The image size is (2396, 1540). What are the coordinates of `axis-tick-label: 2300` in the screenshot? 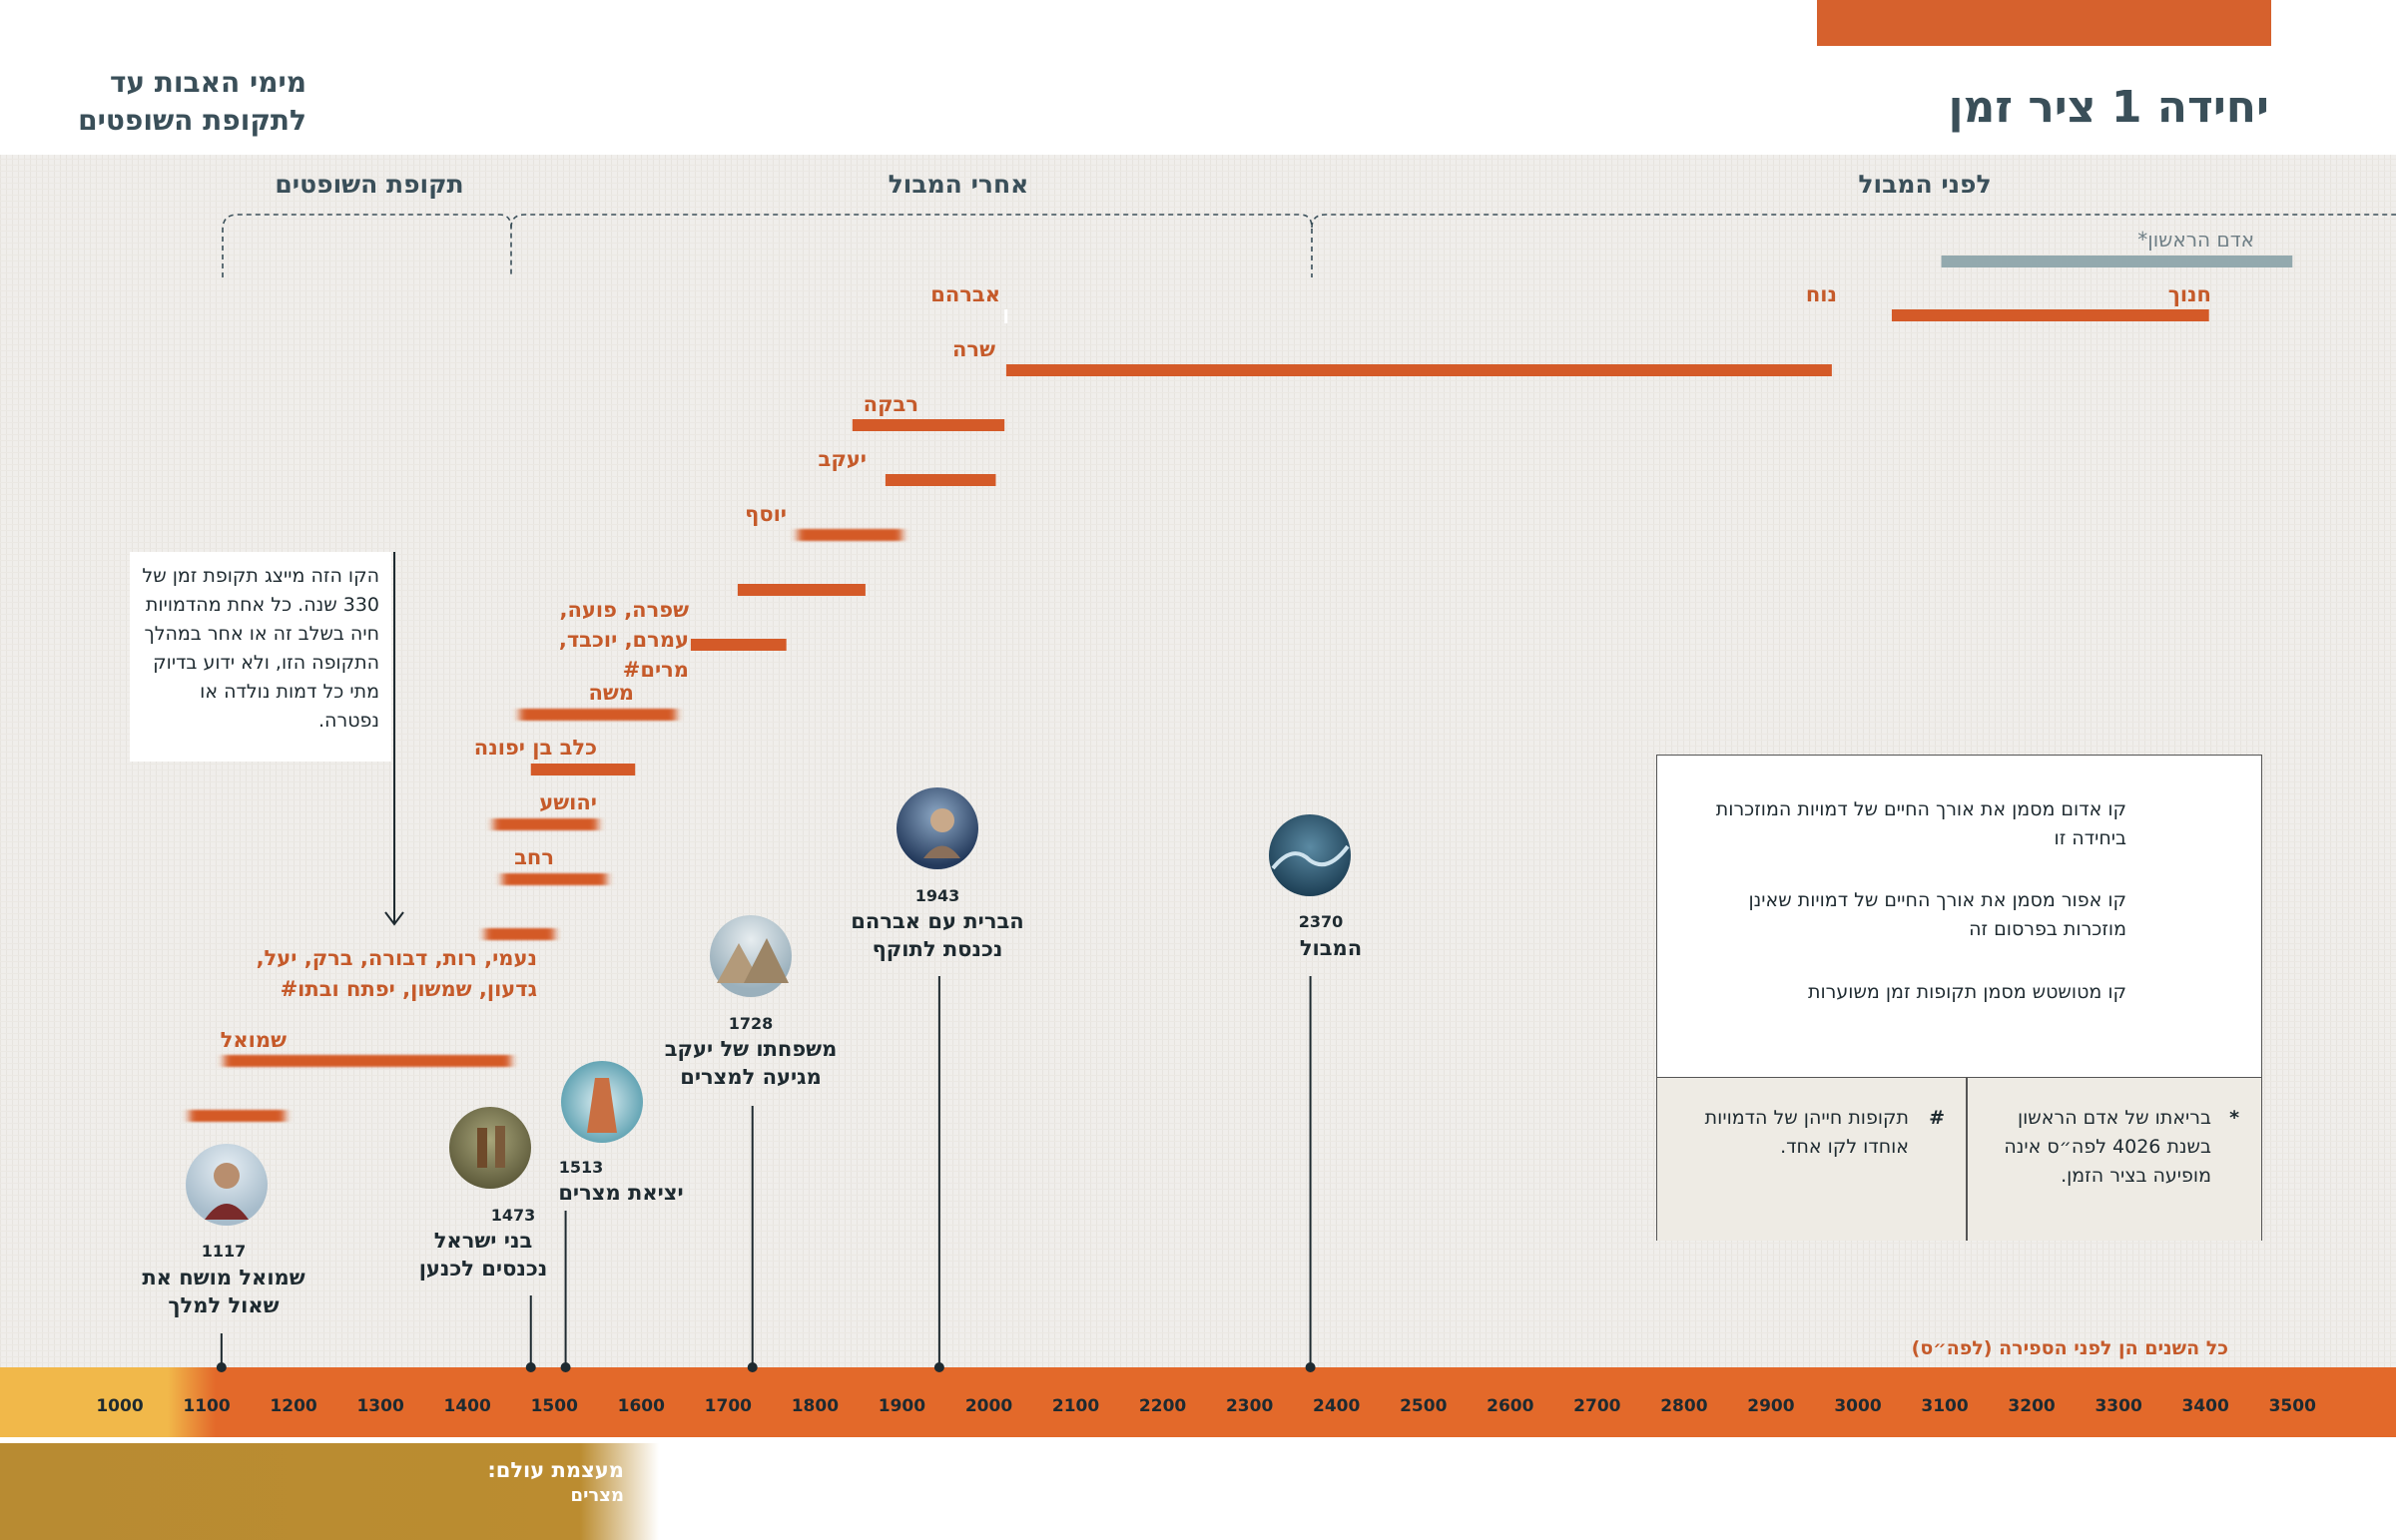 It's located at (1249, 1406).